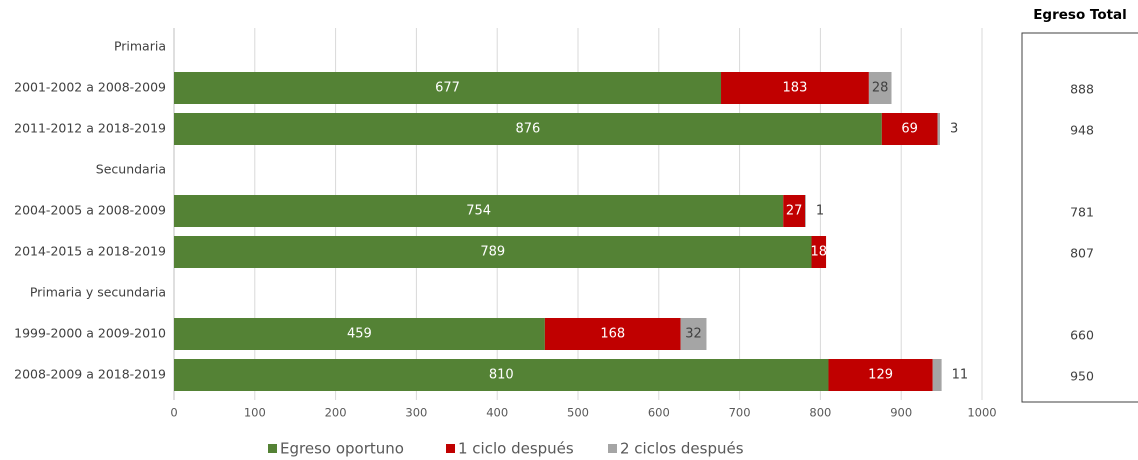  Describe the element at coordinates (98, 292) in the screenshot. I see `y-tick-label: Primaria y secundaria` at that location.